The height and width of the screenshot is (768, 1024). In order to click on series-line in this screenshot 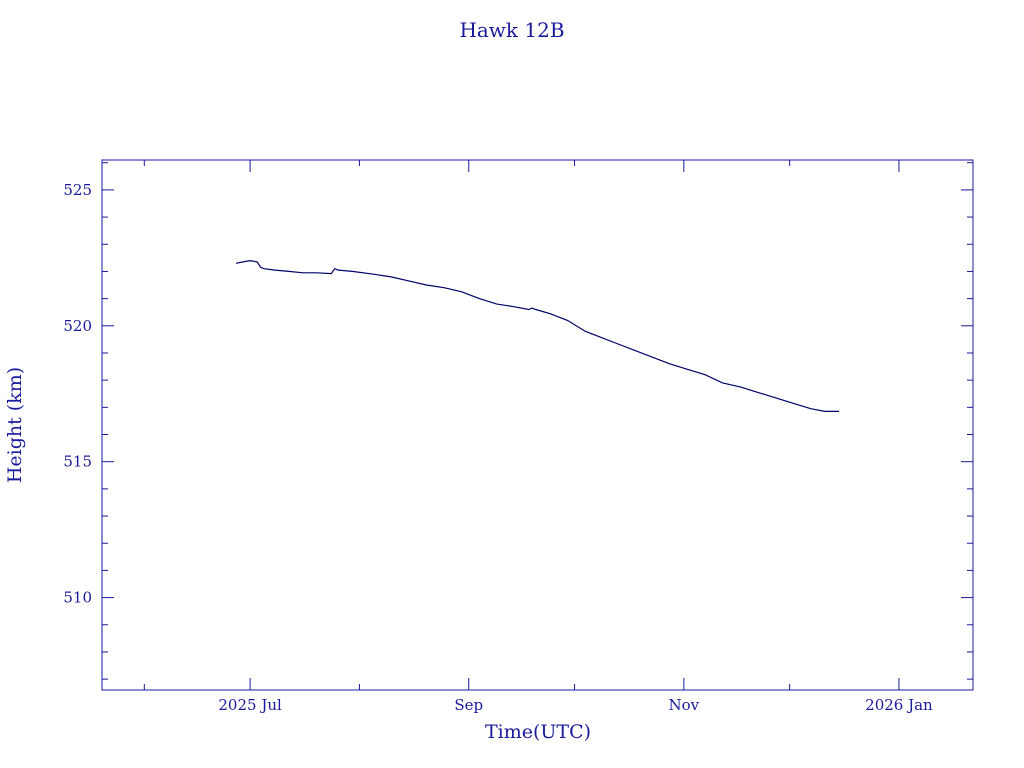, I will do `click(537, 335)`.